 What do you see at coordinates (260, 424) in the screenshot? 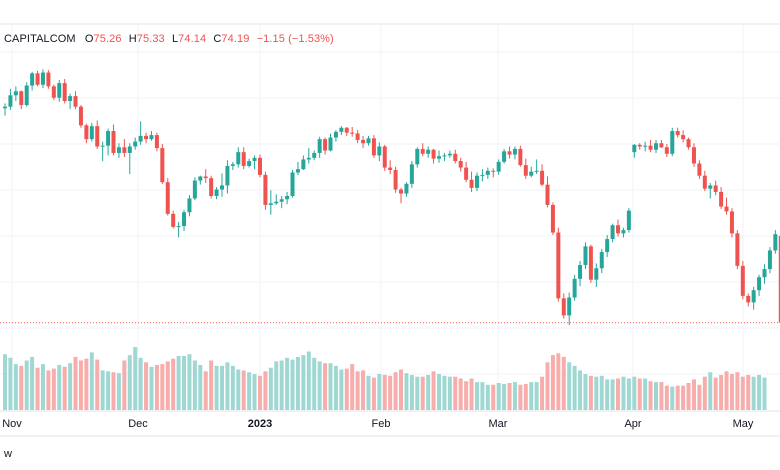
I see `x-tick-label: 2023` at bounding box center [260, 424].